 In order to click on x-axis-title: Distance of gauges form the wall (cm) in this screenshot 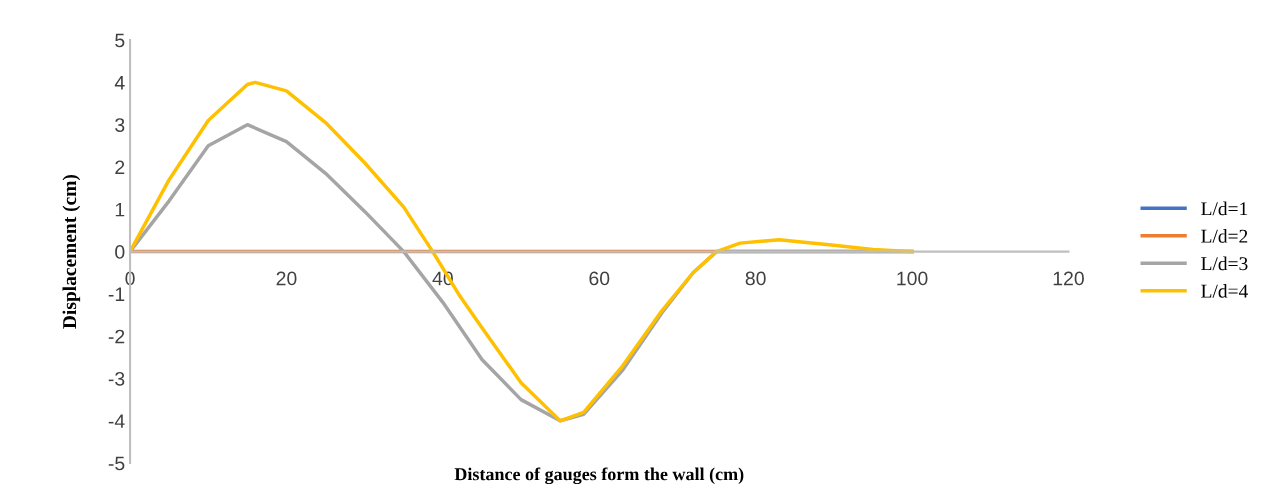, I will do `click(599, 476)`.